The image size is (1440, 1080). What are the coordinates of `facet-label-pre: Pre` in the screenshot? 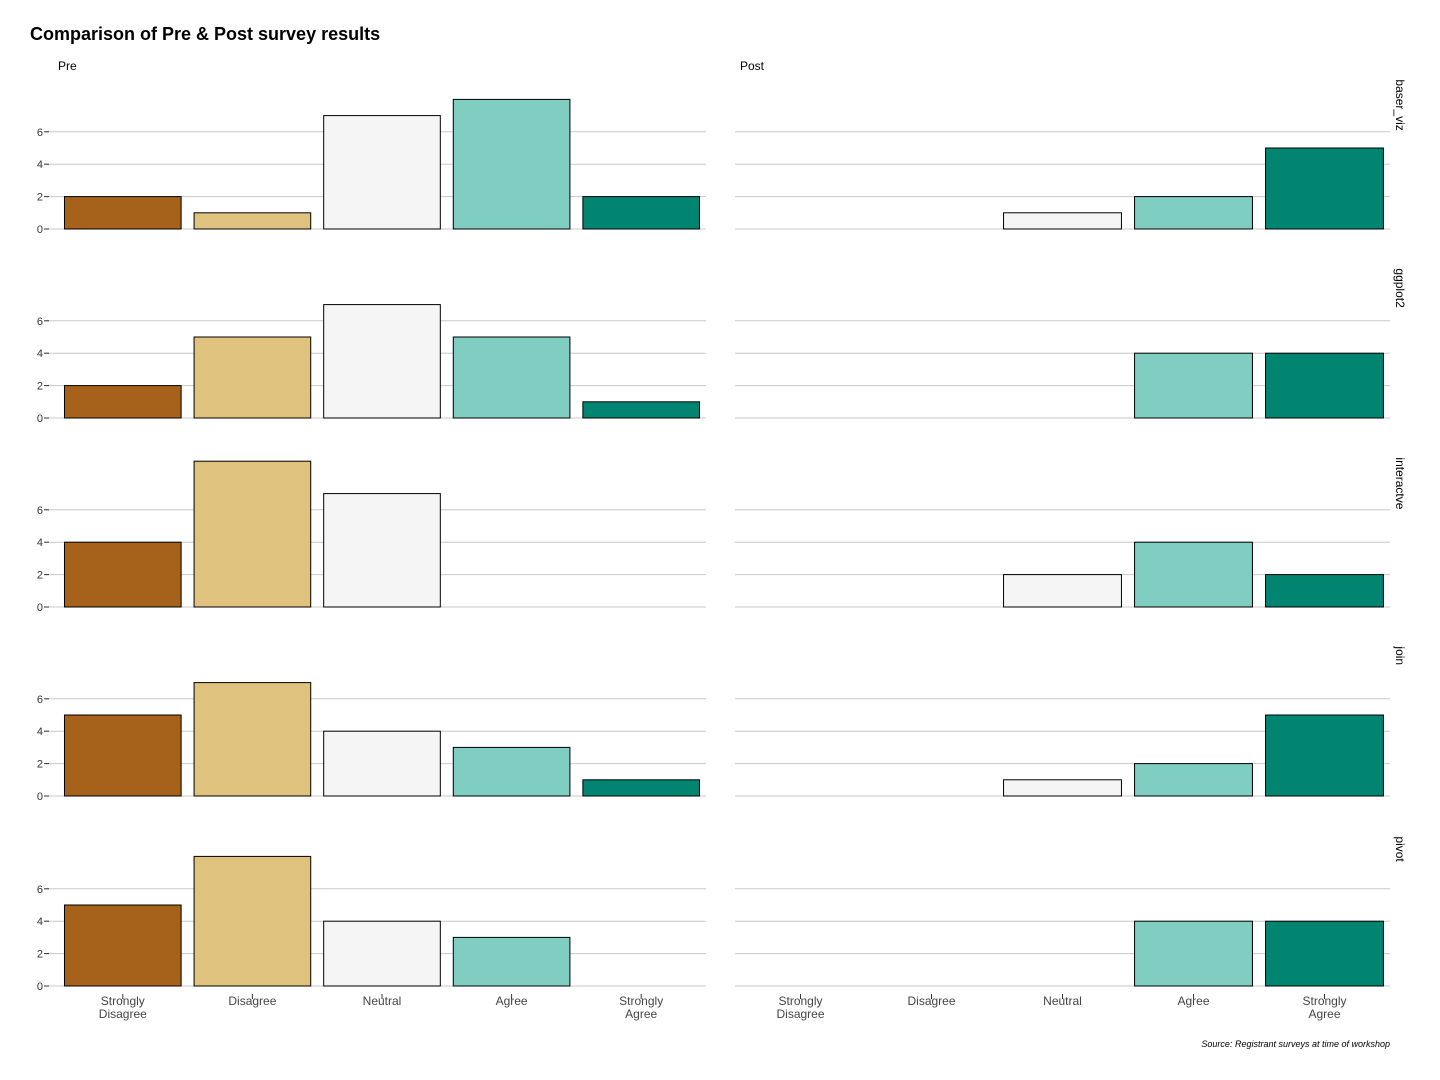 It's located at (67, 66).